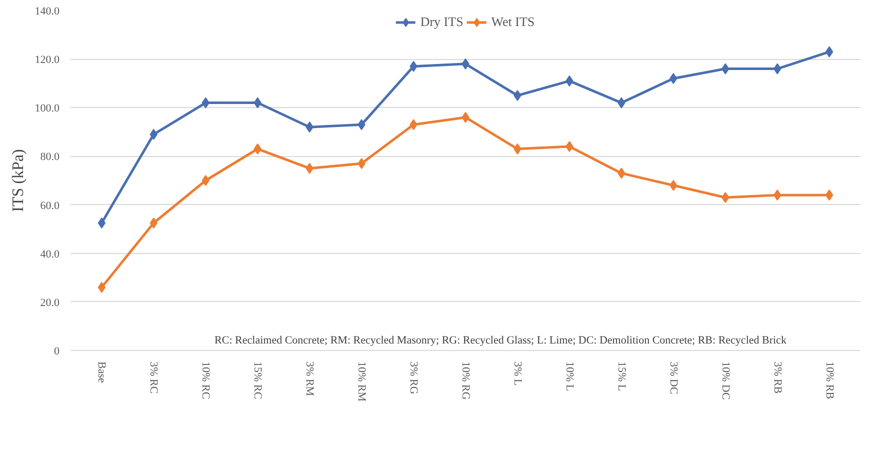  Describe the element at coordinates (47, 12) in the screenshot. I see `y-tick-label: 140.0` at that location.